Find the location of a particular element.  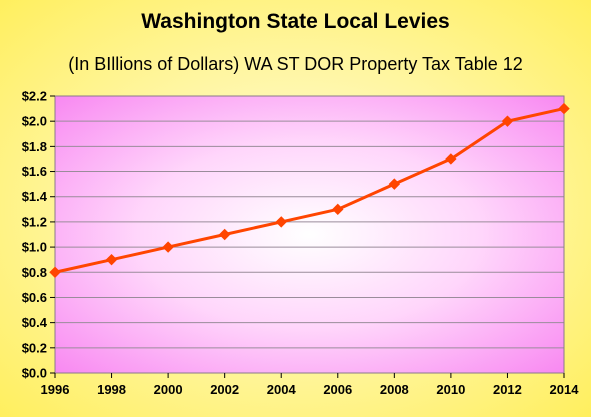

y-tick-label: $1.4 is located at coordinates (35, 196).